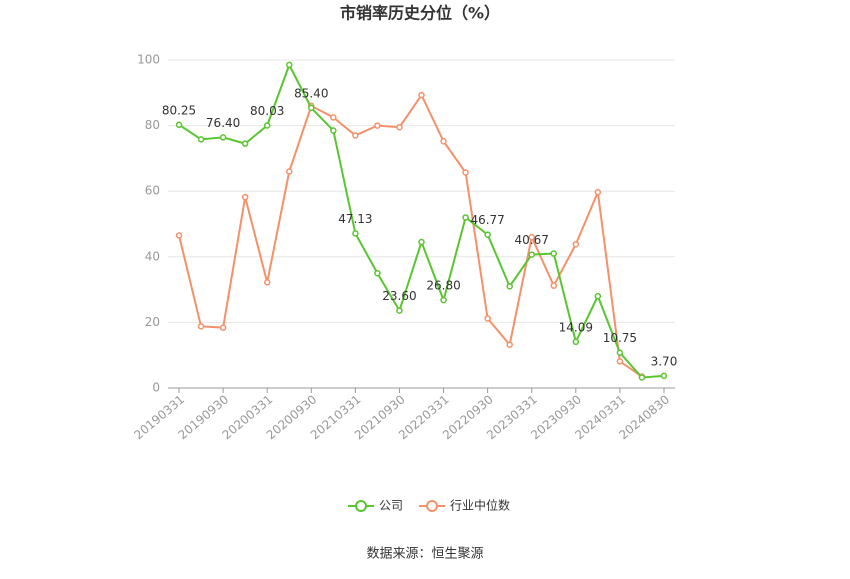 Image resolution: width=850 pixels, height=579 pixels. What do you see at coordinates (152, 191) in the screenshot?
I see `y-tick-label: 60` at bounding box center [152, 191].